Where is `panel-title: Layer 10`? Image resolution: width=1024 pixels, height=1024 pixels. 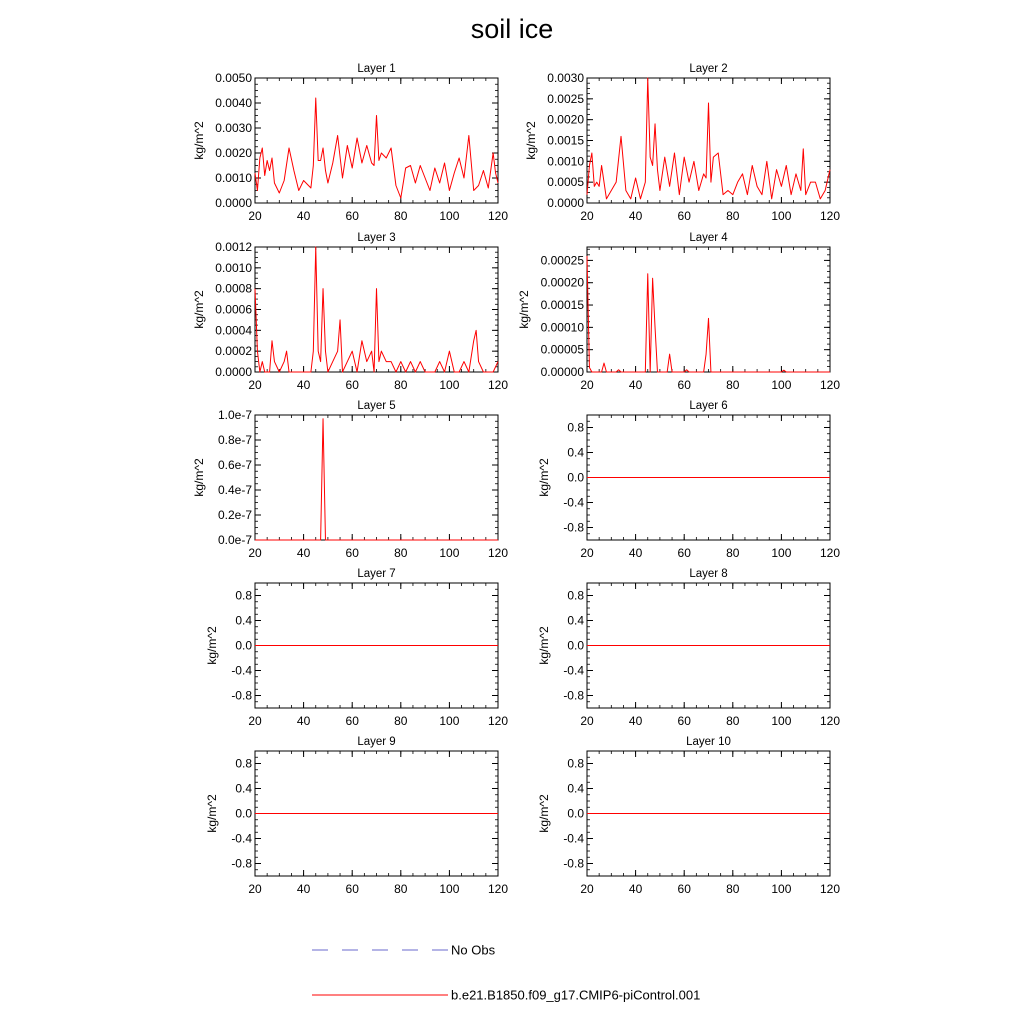
panel-title: Layer 10 is located at coordinates (708, 742).